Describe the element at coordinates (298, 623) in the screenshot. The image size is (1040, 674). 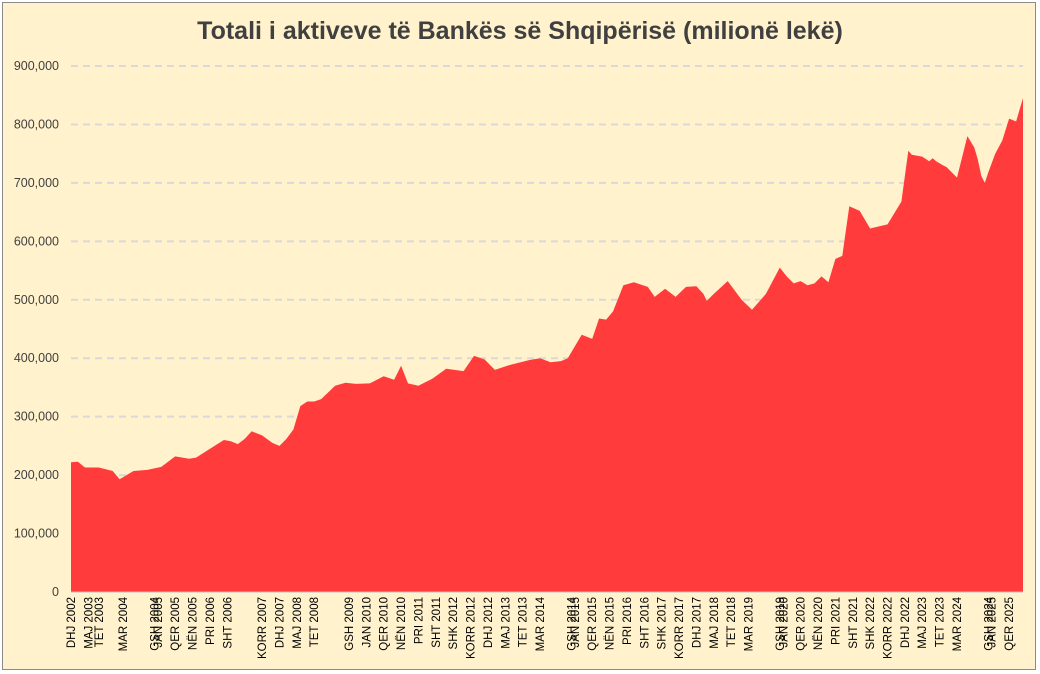
I see `x-tick-label: MAJ 2008` at that location.